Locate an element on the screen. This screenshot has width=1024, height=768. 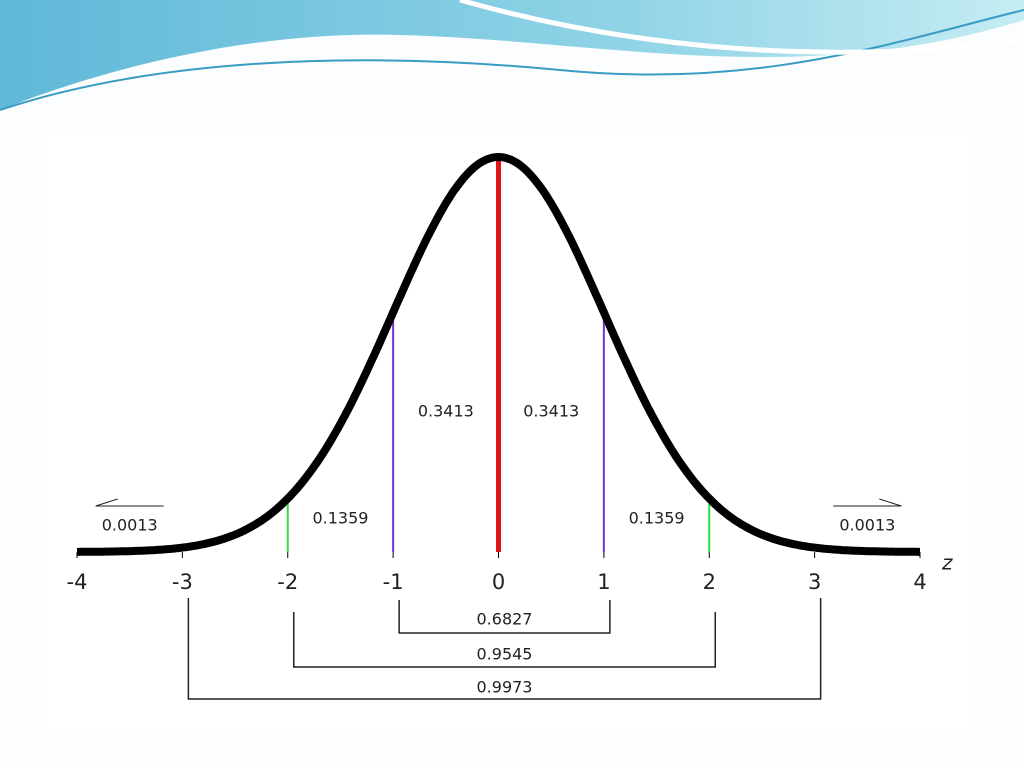
x-tick-label: -1 is located at coordinates (393, 582).